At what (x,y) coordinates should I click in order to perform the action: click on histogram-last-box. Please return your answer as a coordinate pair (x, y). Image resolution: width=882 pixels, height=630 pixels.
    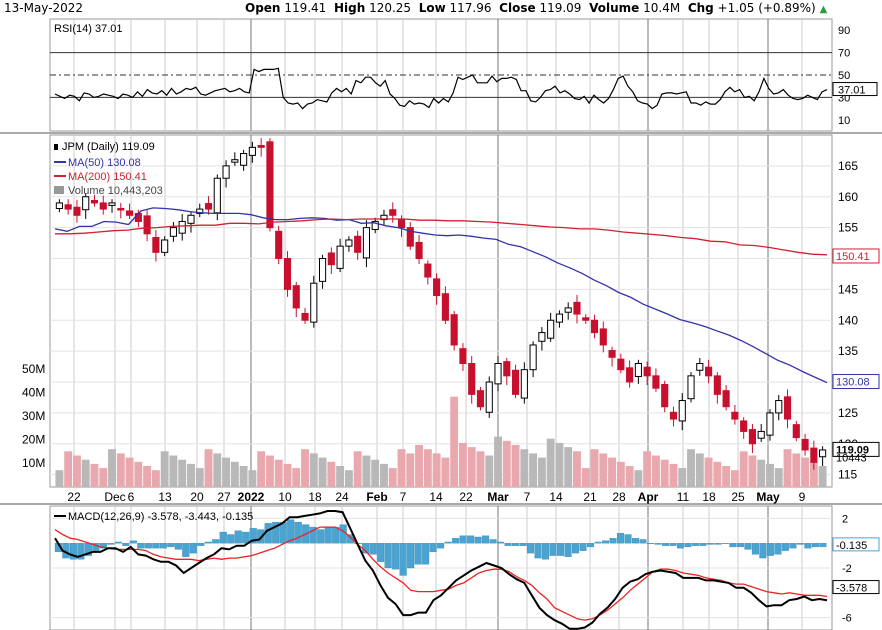
    Looking at the image, I should click on (856, 544).